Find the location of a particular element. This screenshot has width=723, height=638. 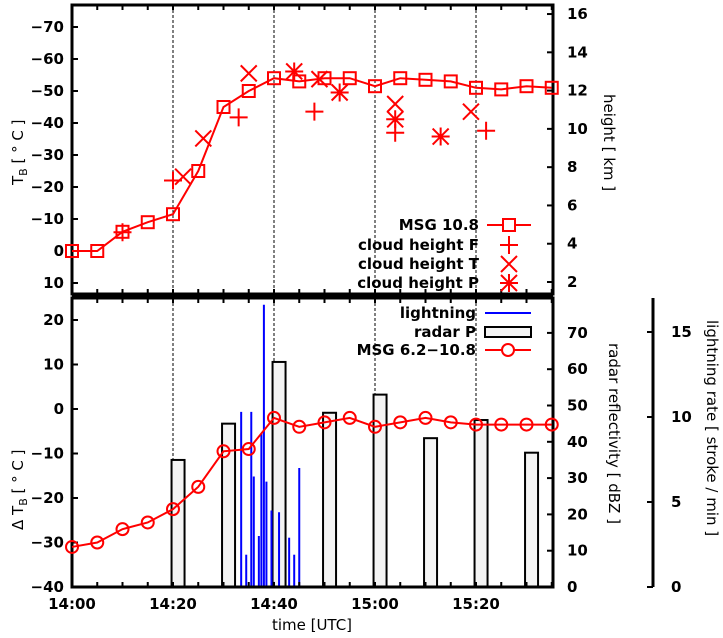

y-tick-label: −20 is located at coordinates (47, 498).